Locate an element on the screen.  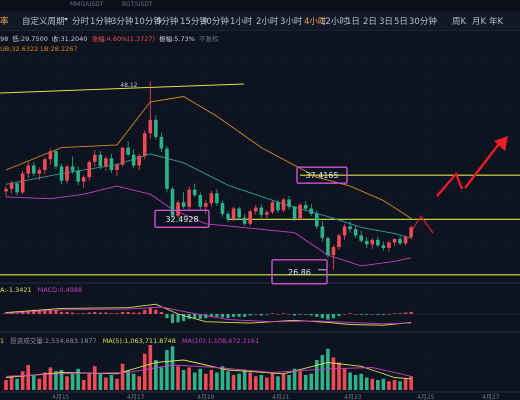
period-17: 30分钟 is located at coordinates (423, 22).